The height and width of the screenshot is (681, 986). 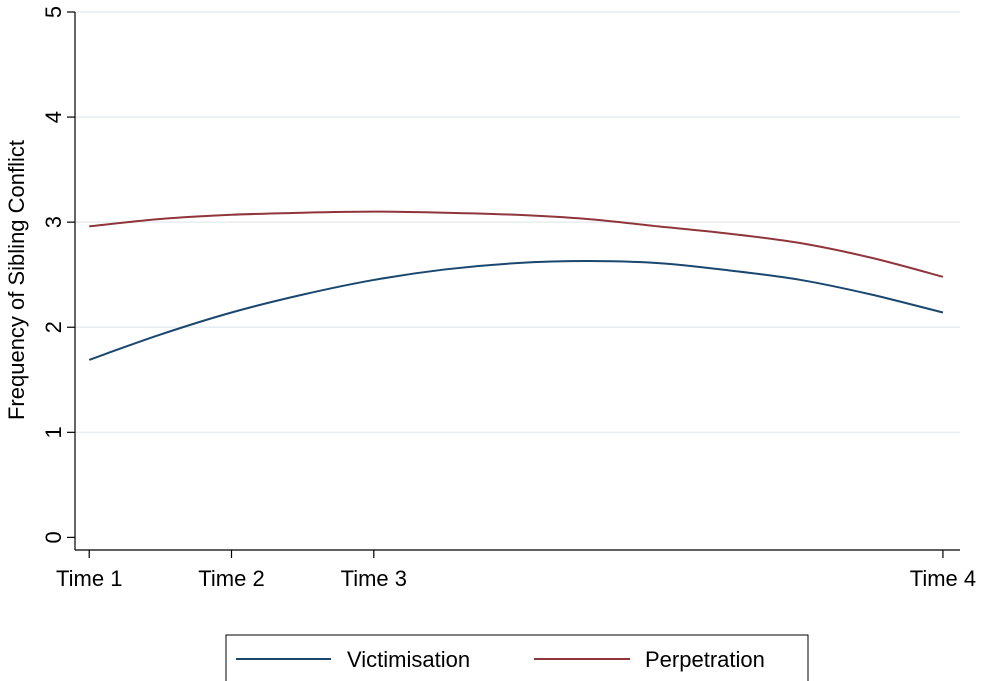 I want to click on x-tick-label-3: Time 3, so click(x=374, y=578).